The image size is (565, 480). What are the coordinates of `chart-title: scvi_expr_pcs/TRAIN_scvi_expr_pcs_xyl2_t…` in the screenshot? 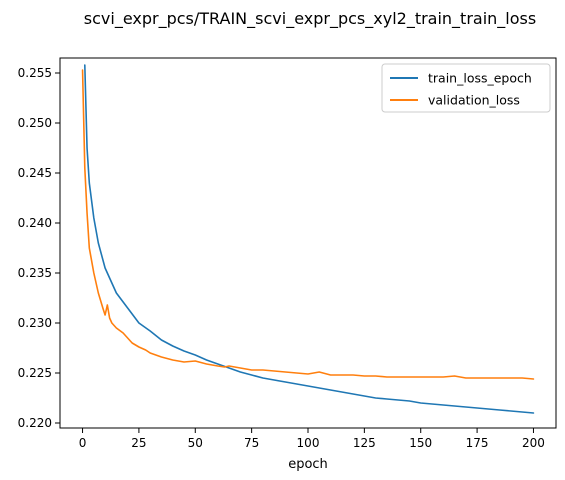 It's located at (310, 19).